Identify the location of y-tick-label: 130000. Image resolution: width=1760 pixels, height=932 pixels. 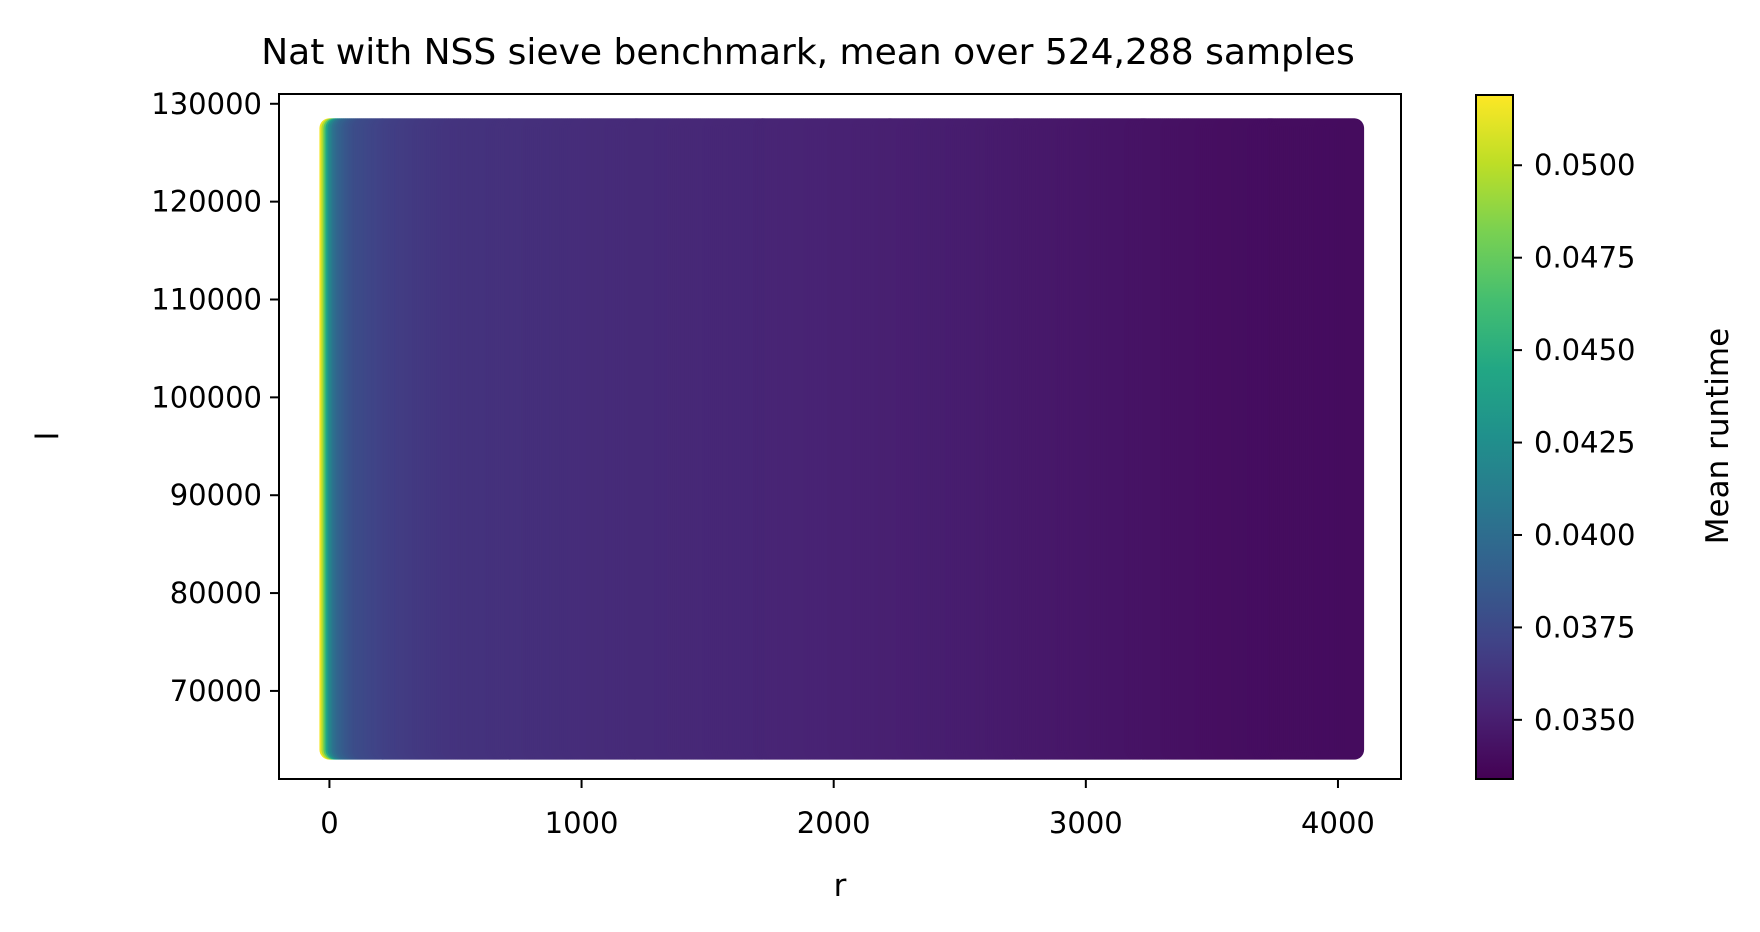
(206, 104).